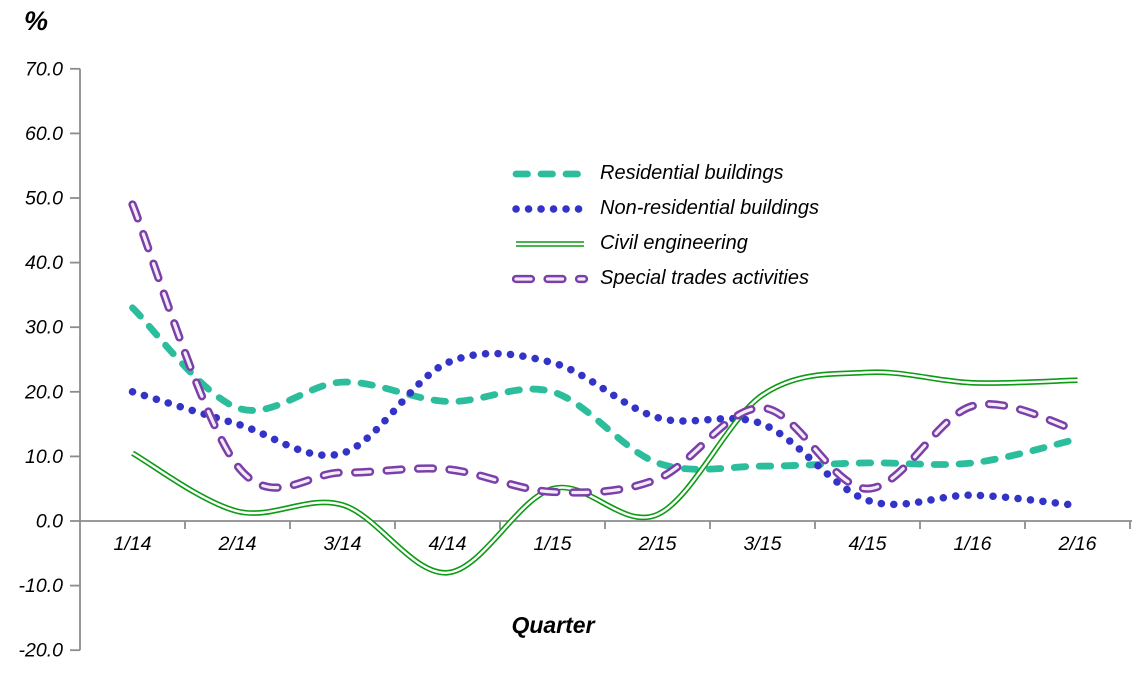  Describe the element at coordinates (44, 328) in the screenshot. I see `y-tick-label: 30.0` at that location.